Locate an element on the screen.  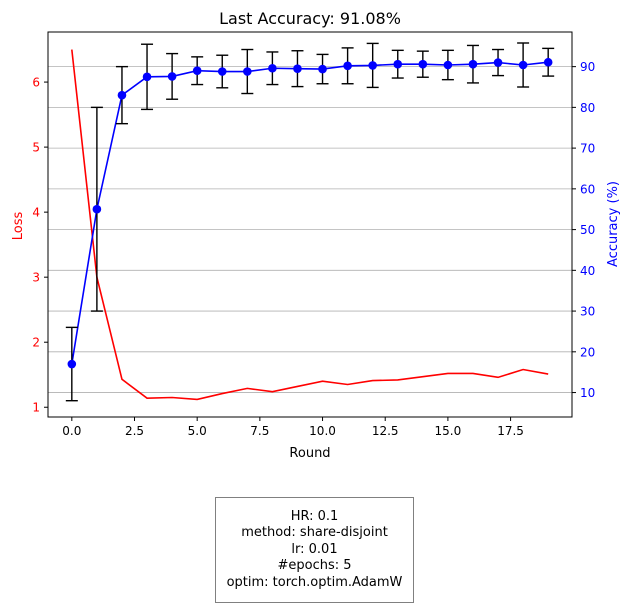
info-line: optim: torch.optim.AdamW is located at coordinates (314, 582).